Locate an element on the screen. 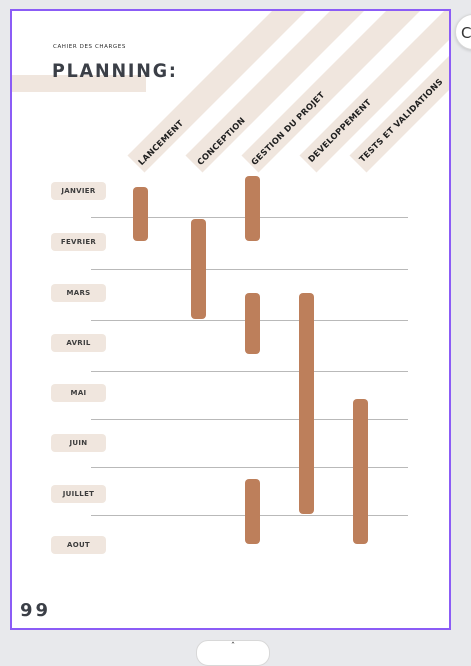 The image size is (471, 666). page-number: 99 is located at coordinates (36, 610).